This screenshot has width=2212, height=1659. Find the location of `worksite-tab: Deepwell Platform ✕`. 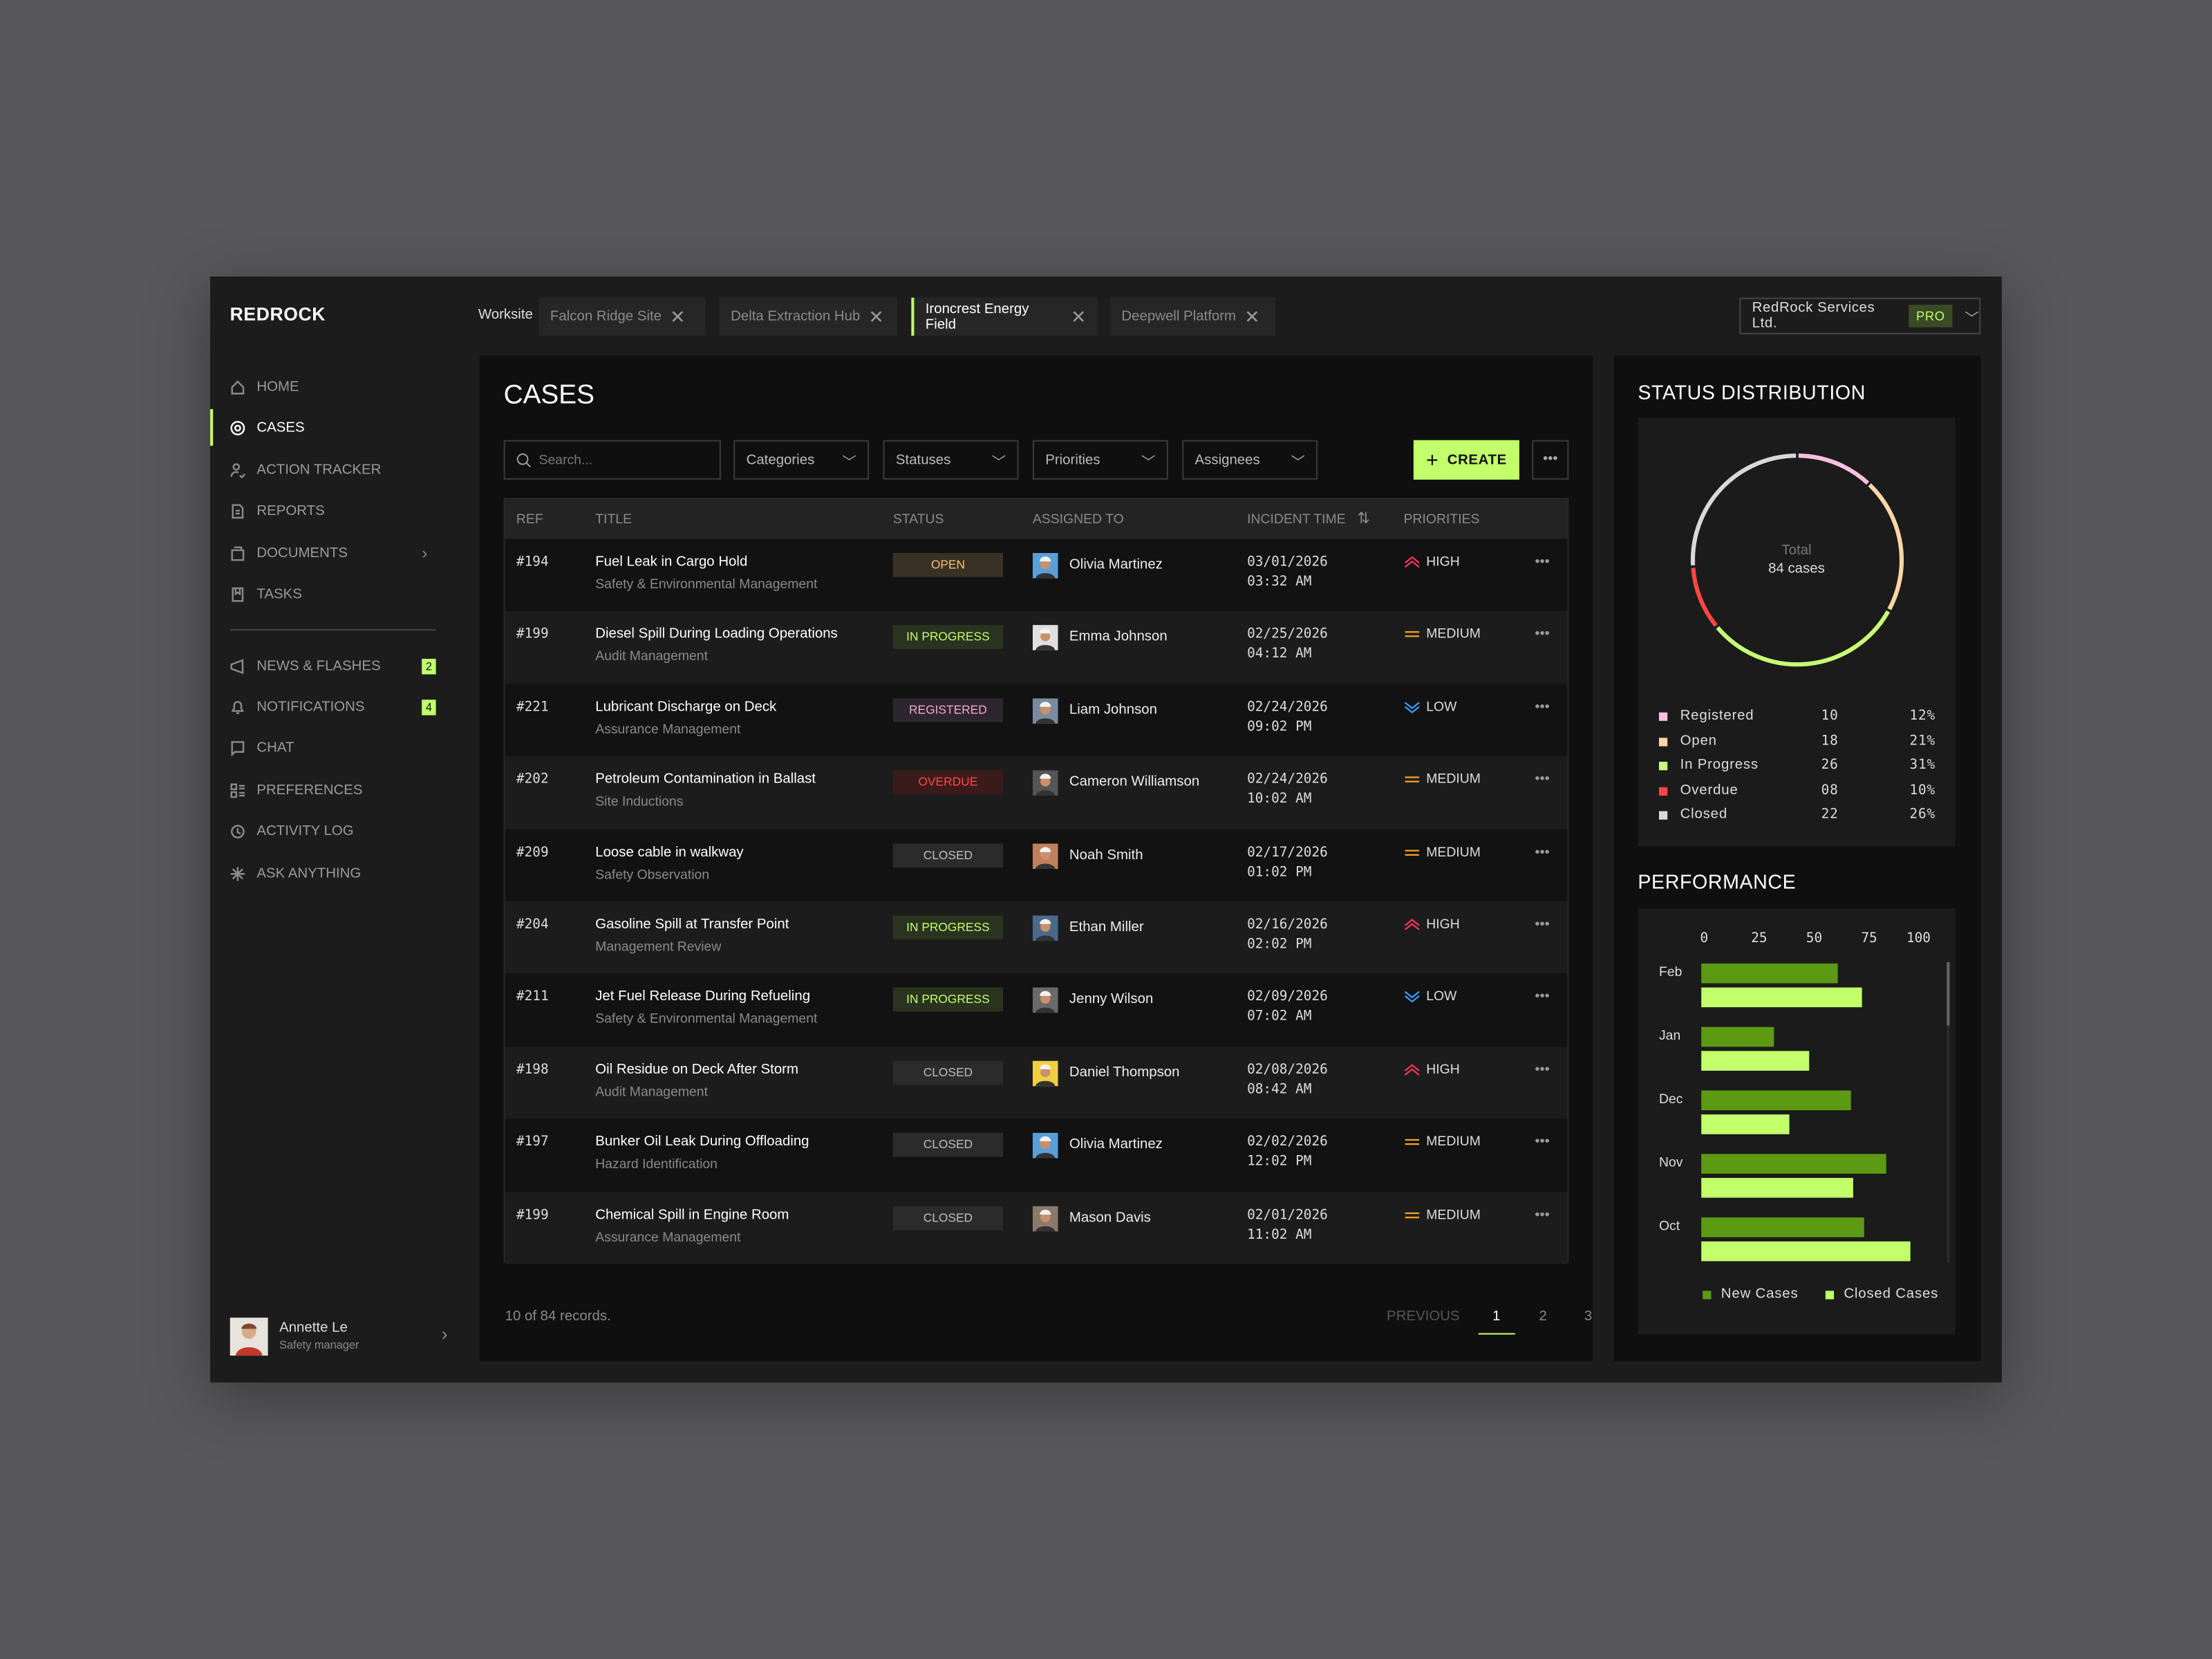

worksite-tab: Deepwell Platform ✕ is located at coordinates (1192, 316).